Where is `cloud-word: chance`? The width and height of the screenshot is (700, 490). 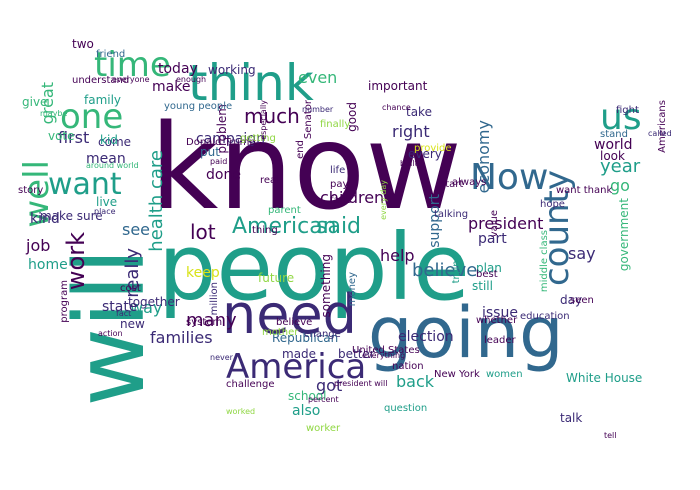 cloud-word: chance is located at coordinates (396, 107).